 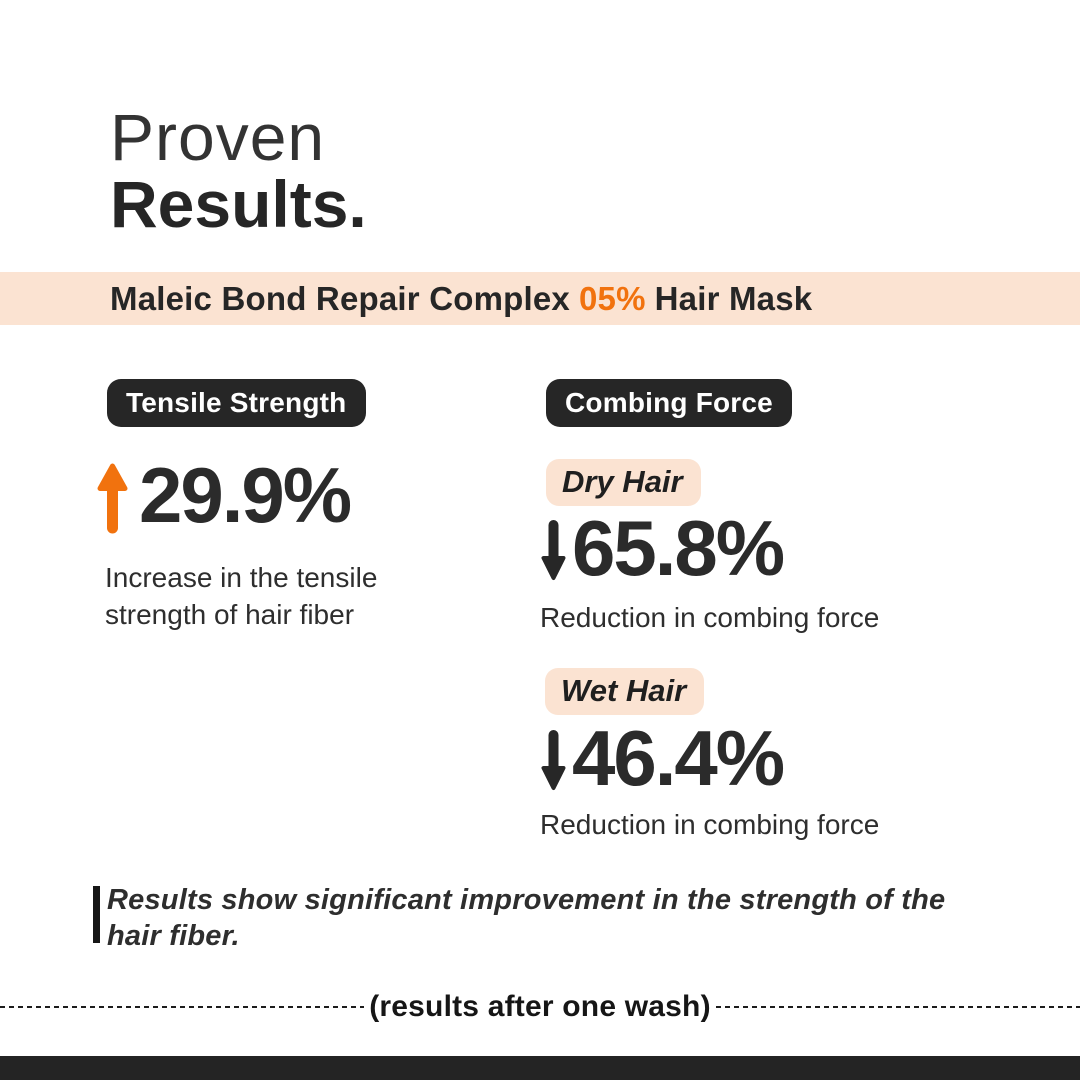 What do you see at coordinates (678, 758) in the screenshot?
I see `wet-hair-value: 46.4%` at bounding box center [678, 758].